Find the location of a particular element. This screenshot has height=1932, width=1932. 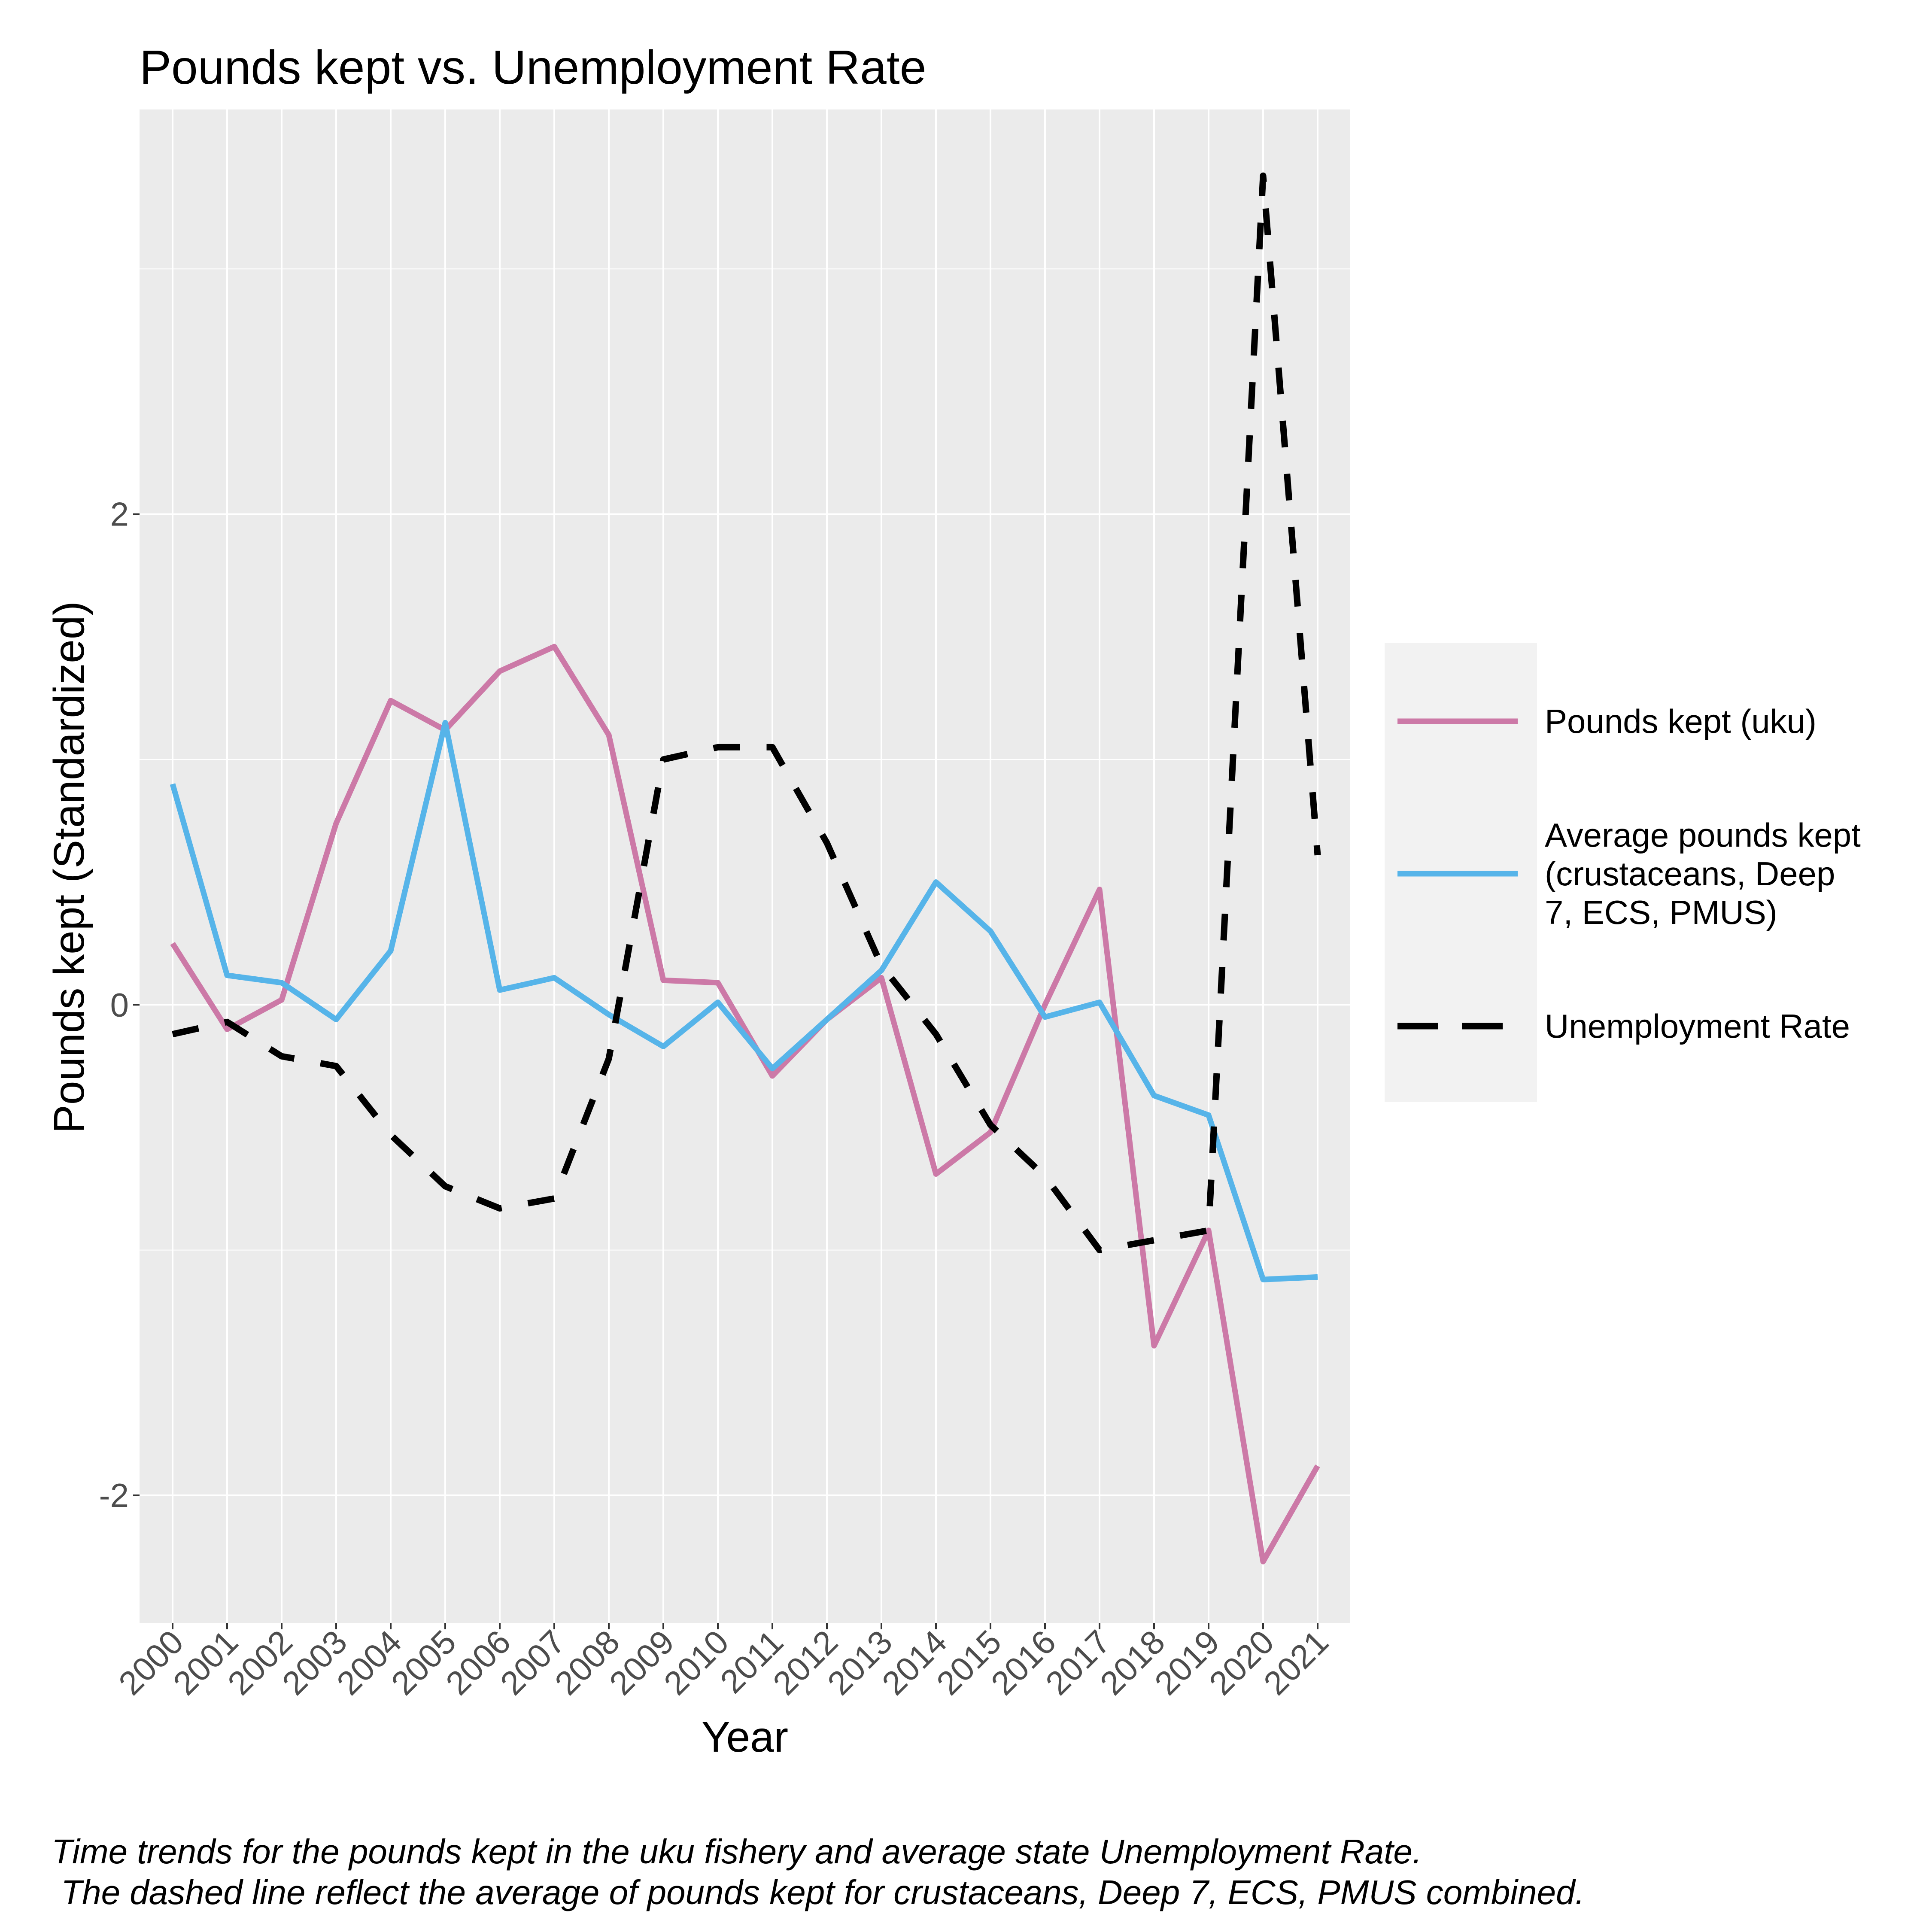

y-axis: -2 0 2 is located at coordinates (119, 1005).